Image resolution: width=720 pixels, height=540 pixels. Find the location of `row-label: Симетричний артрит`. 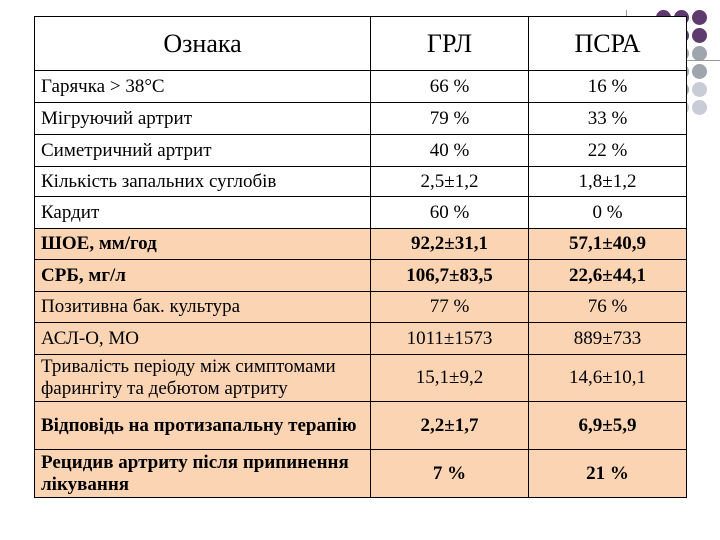

row-label: Симетричний артрит is located at coordinates (202, 150).